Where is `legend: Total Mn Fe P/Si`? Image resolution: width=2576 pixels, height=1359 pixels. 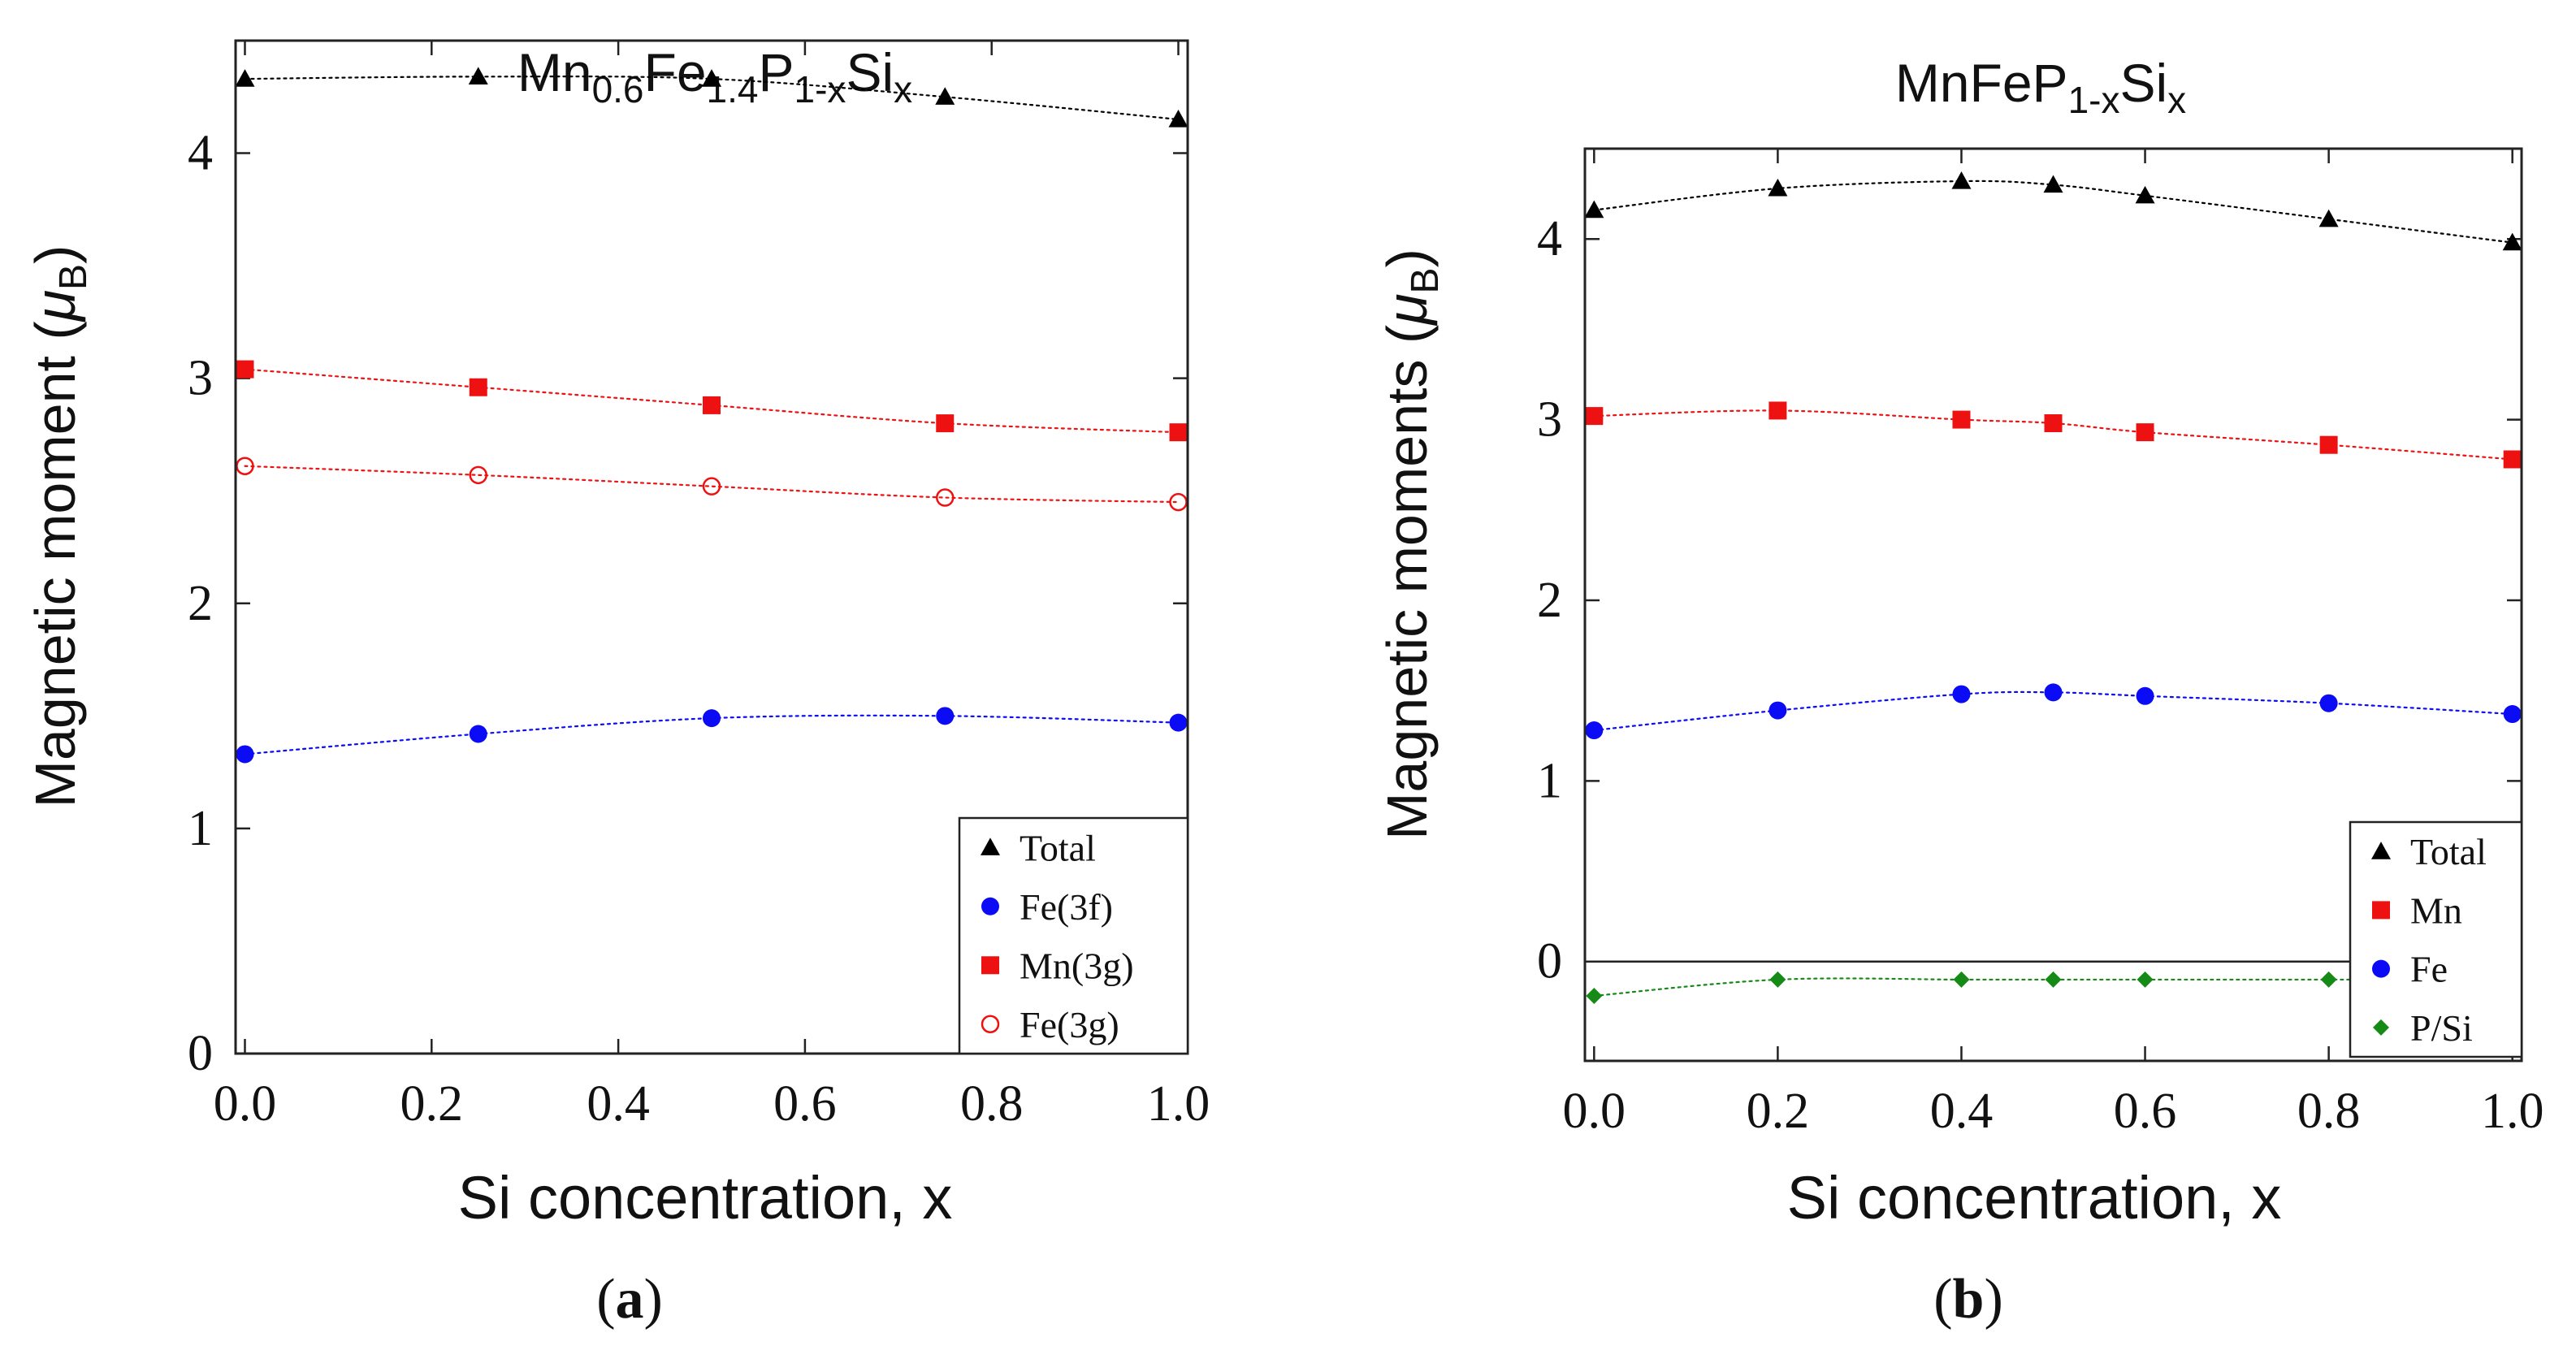
legend: Total Mn Fe P/Si is located at coordinates (2436, 939).